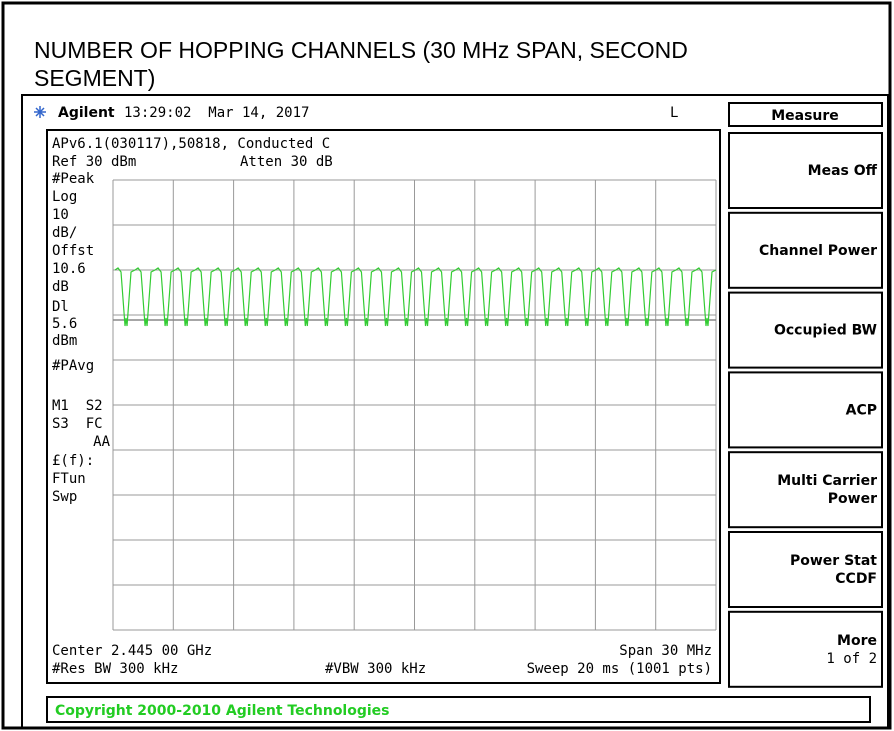  Describe the element at coordinates (60, 215) in the screenshot. I see `annotation: 10` at that location.